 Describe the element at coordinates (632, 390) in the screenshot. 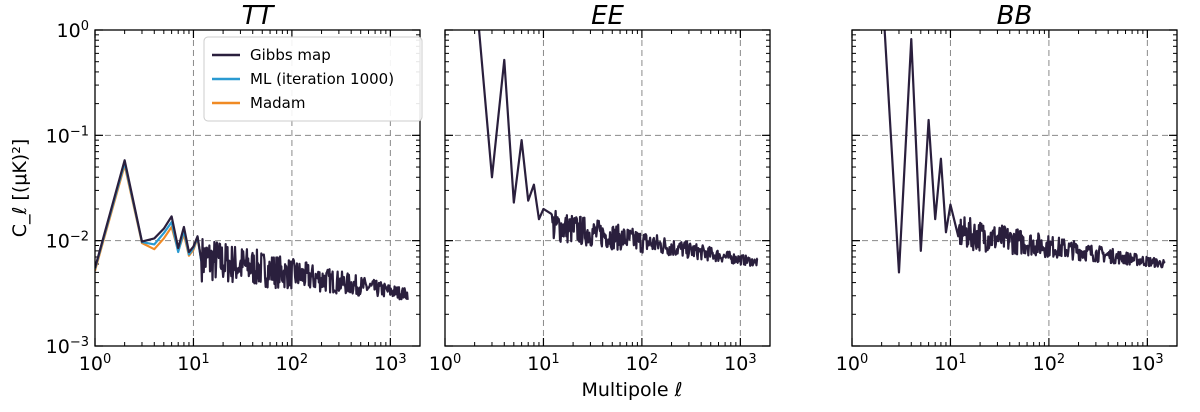

I see `x-axis-label: Multipole ℓ` at that location.